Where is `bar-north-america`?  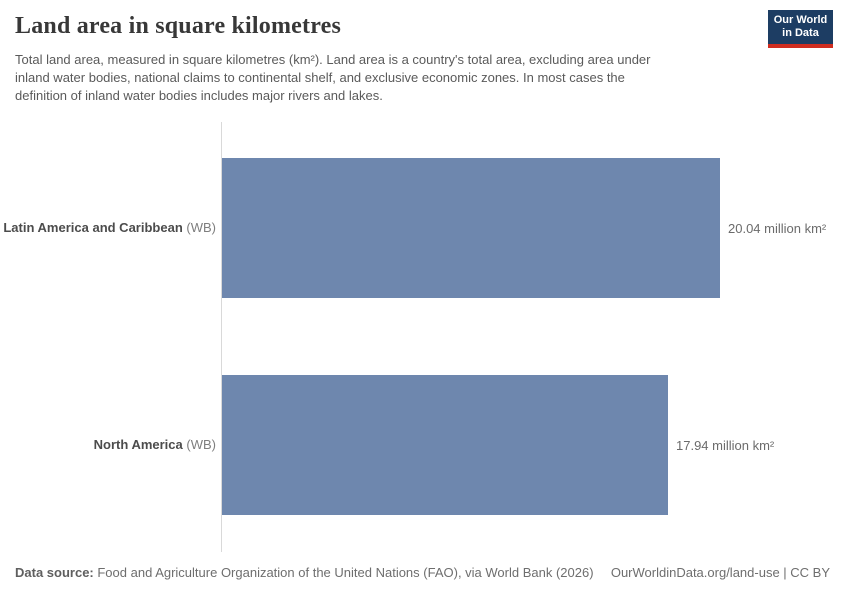
bar-north-america is located at coordinates (445, 445).